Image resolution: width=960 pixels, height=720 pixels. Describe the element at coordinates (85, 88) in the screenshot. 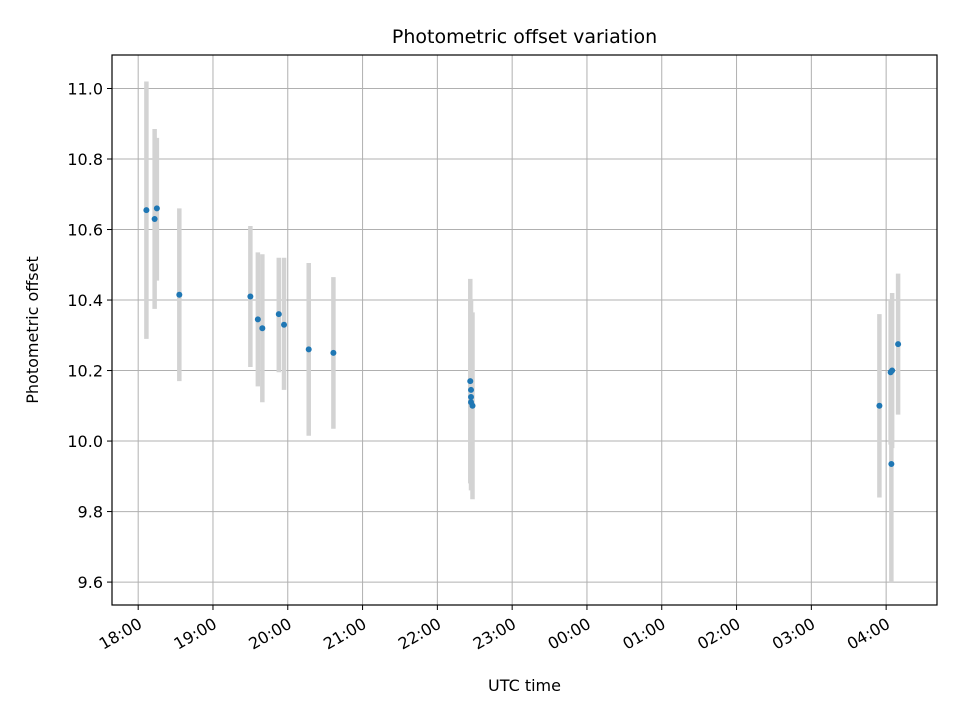

I see `y-tick-label: 11.0` at that location.